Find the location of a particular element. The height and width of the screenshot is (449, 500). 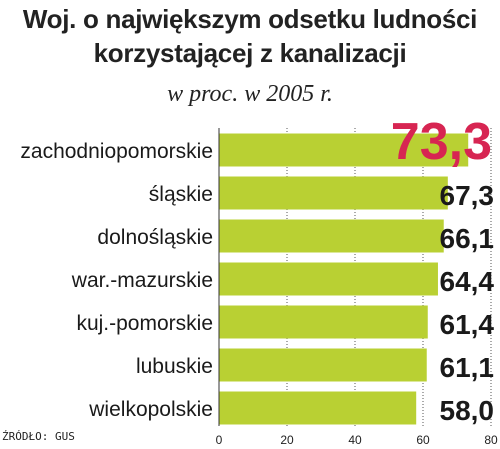

value-label: 61,4 is located at coordinates (467, 324).